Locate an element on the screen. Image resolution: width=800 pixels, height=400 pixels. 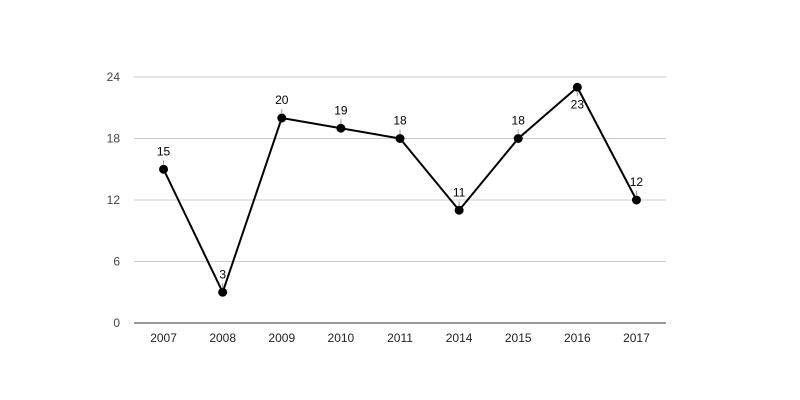
y-axis-ticks: 0 6 12 18 24 is located at coordinates (114, 200).